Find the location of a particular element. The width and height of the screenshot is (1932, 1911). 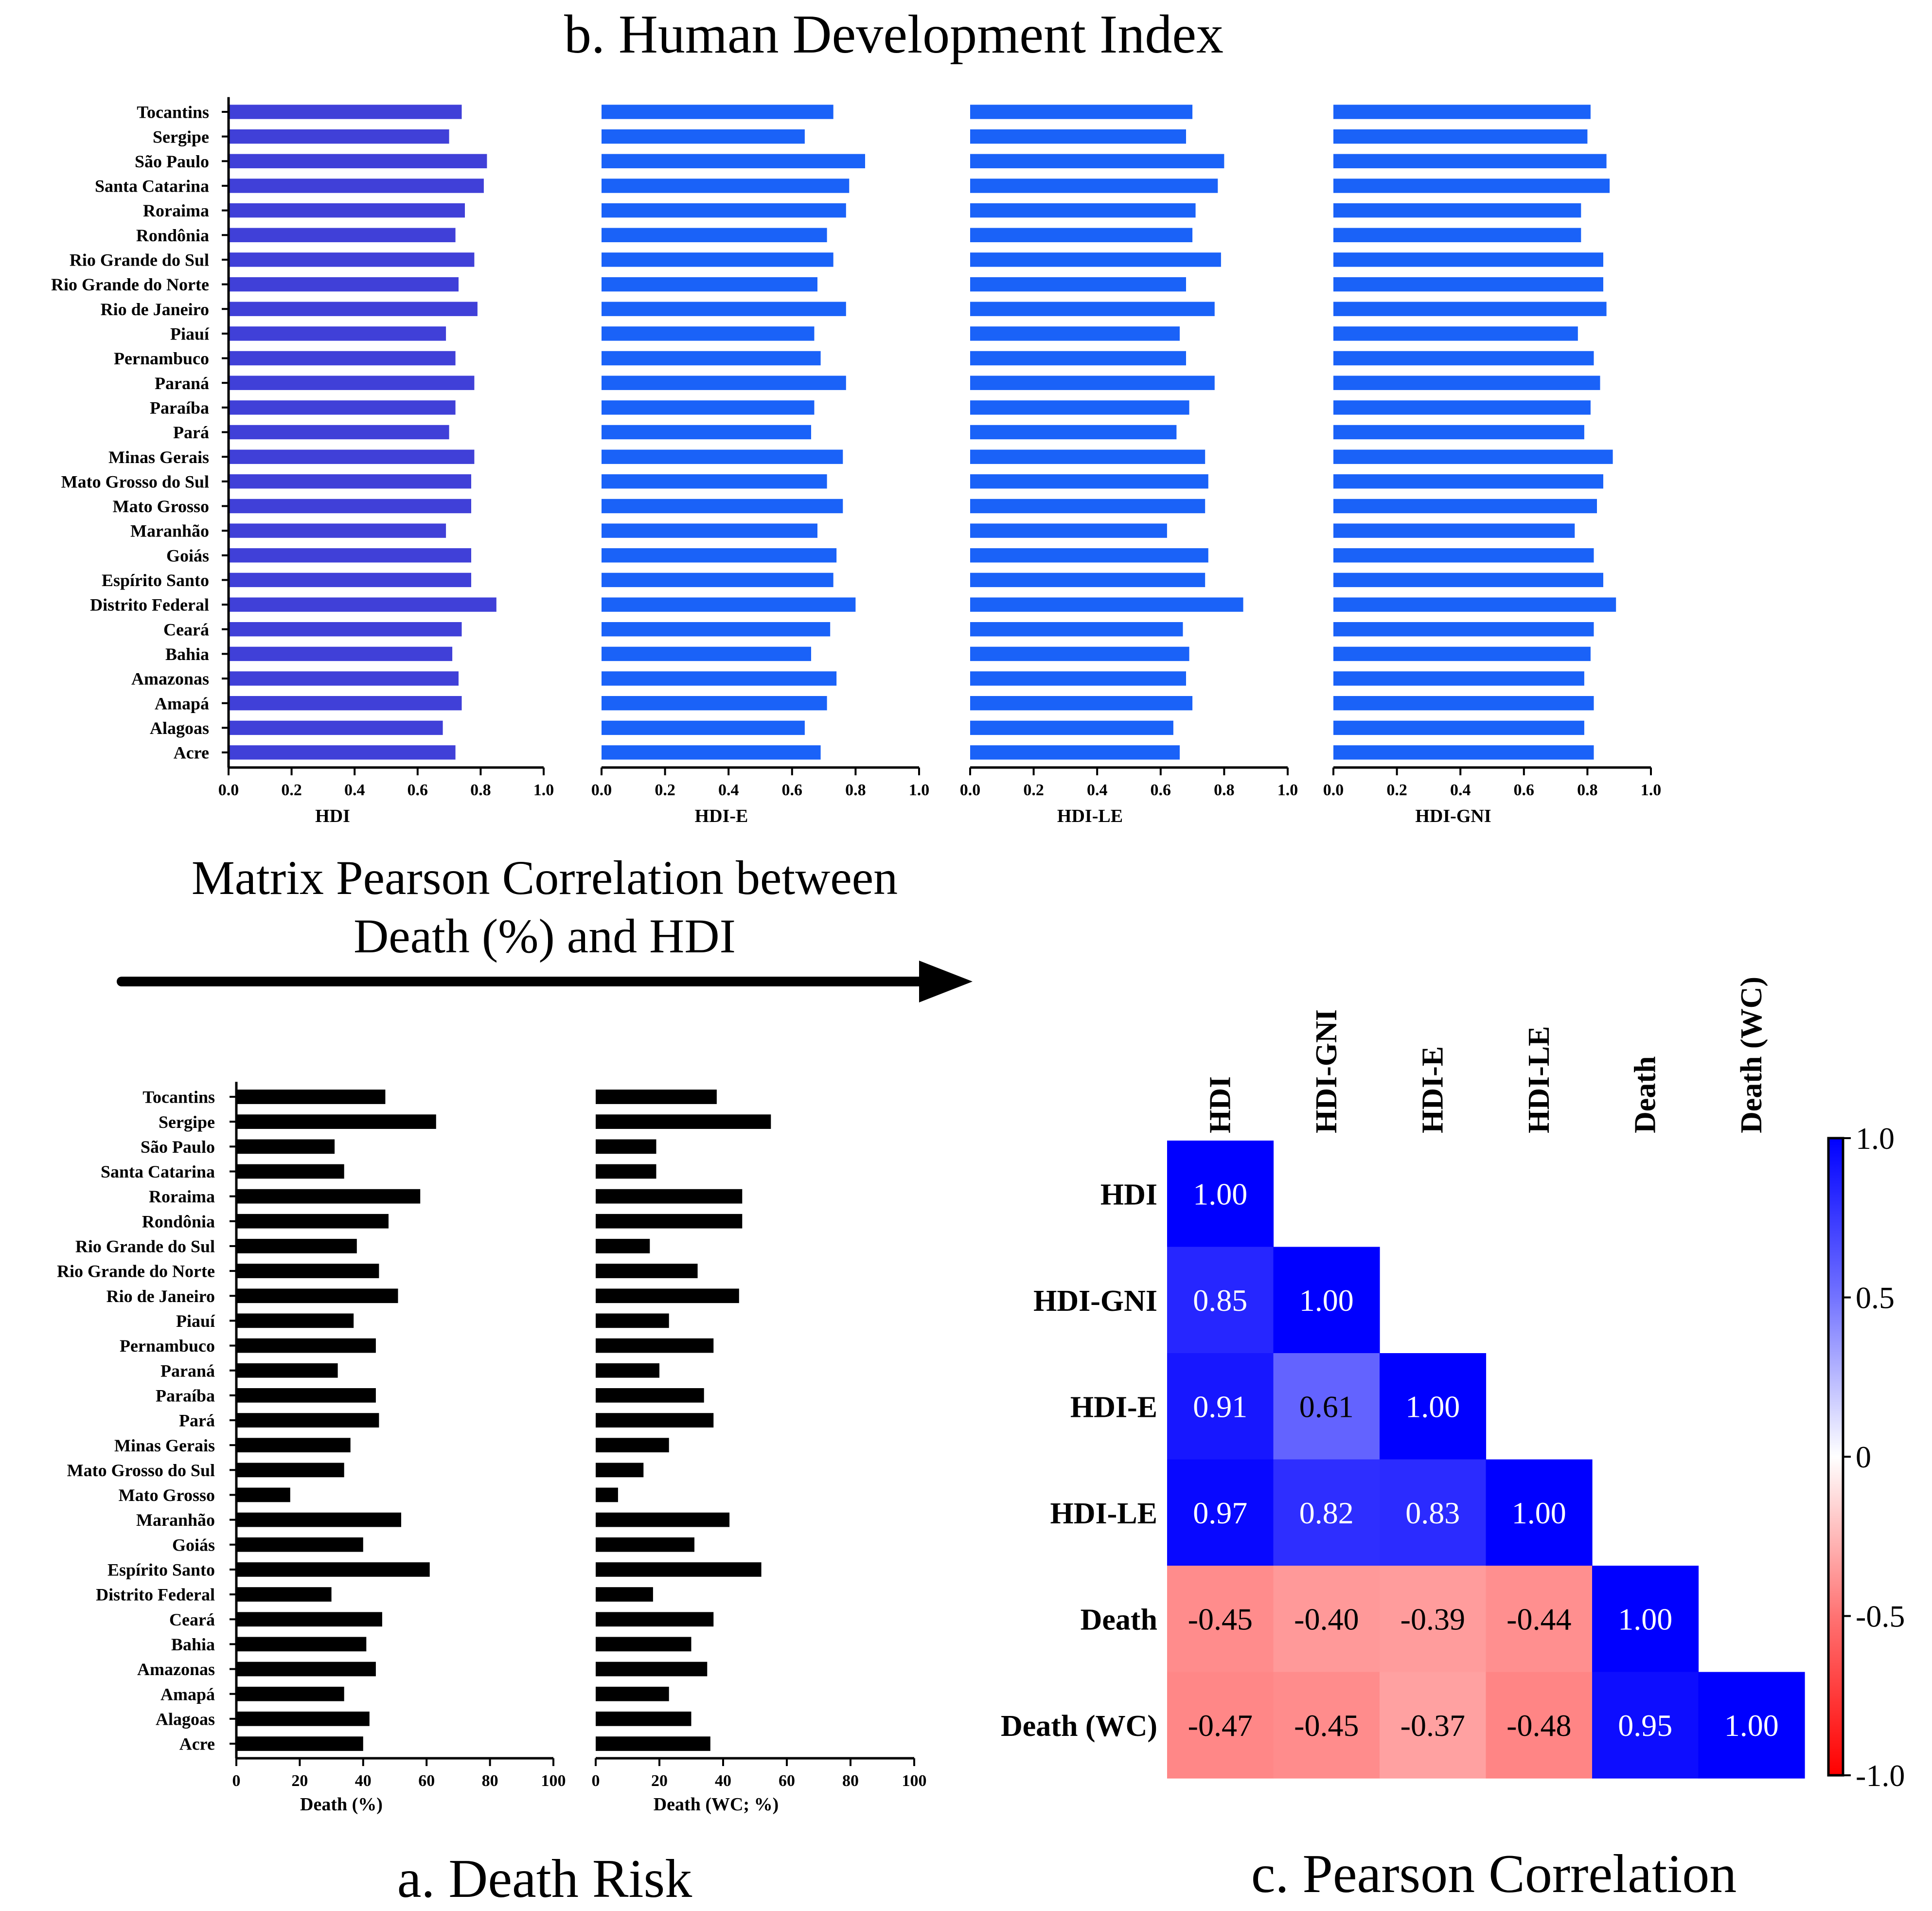

bar-amapa is located at coordinates (632, 1694).